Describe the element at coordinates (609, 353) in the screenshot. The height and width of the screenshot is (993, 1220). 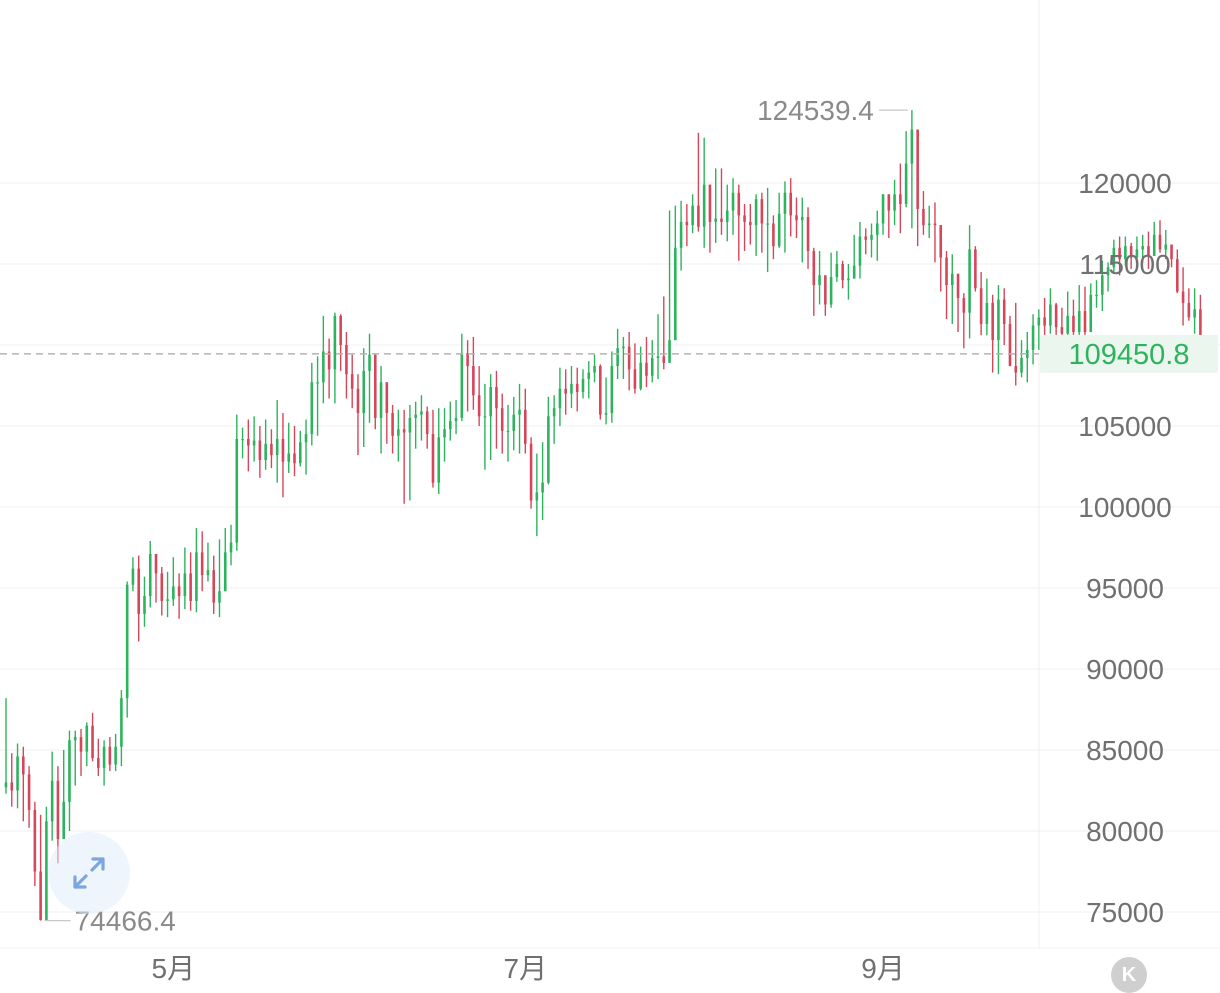
I see `last-price-marker: 109450.8` at that location.